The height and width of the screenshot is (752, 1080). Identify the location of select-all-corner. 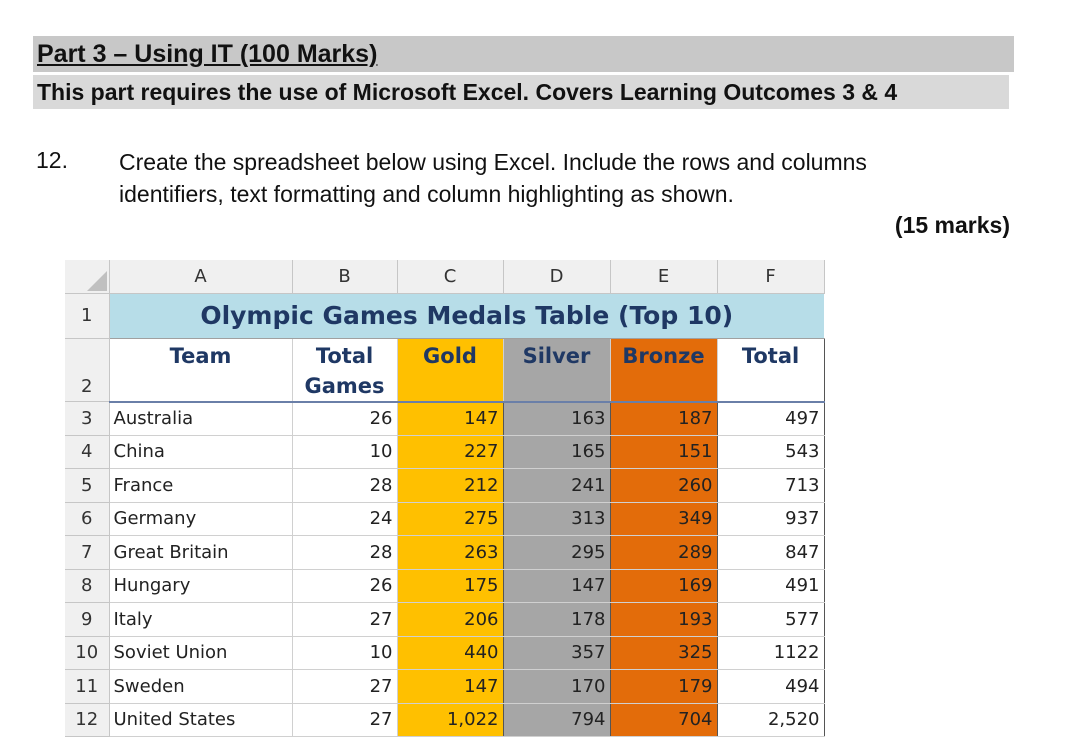
(87, 277).